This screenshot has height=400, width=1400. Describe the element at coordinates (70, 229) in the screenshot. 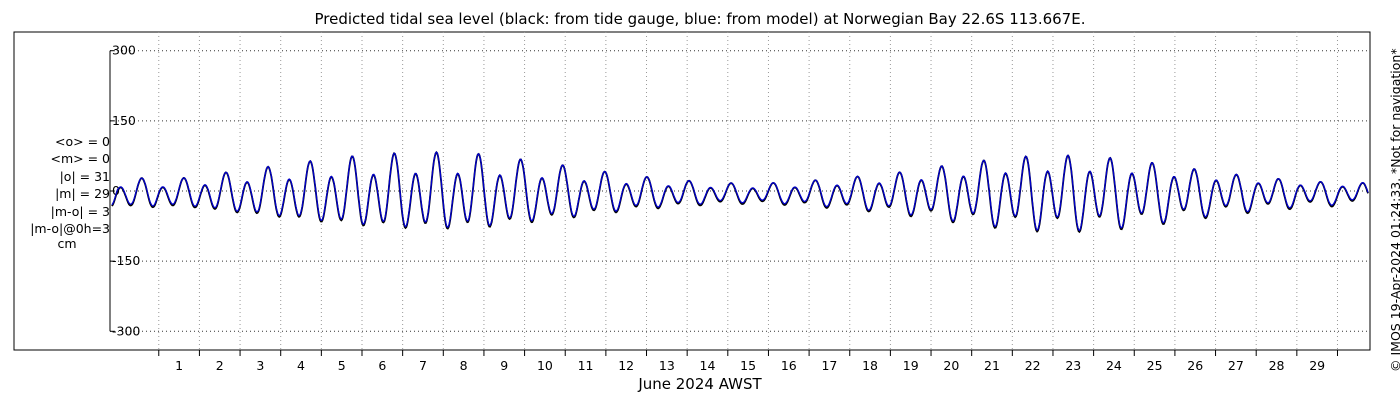

I see `stat-abs-diff-0h: |m-o|@0h=3` at that location.